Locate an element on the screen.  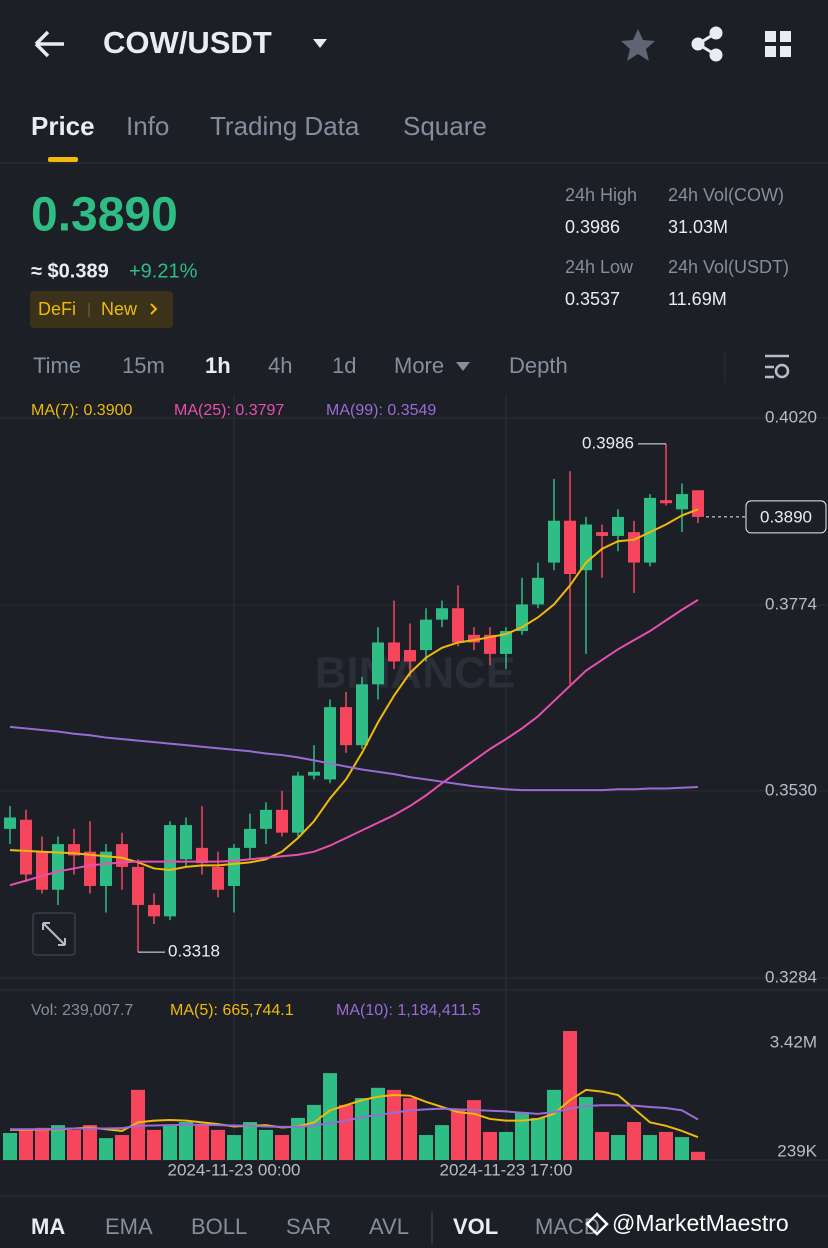
legend-entry: MA(5): 665,744.1 is located at coordinates (232, 1010).